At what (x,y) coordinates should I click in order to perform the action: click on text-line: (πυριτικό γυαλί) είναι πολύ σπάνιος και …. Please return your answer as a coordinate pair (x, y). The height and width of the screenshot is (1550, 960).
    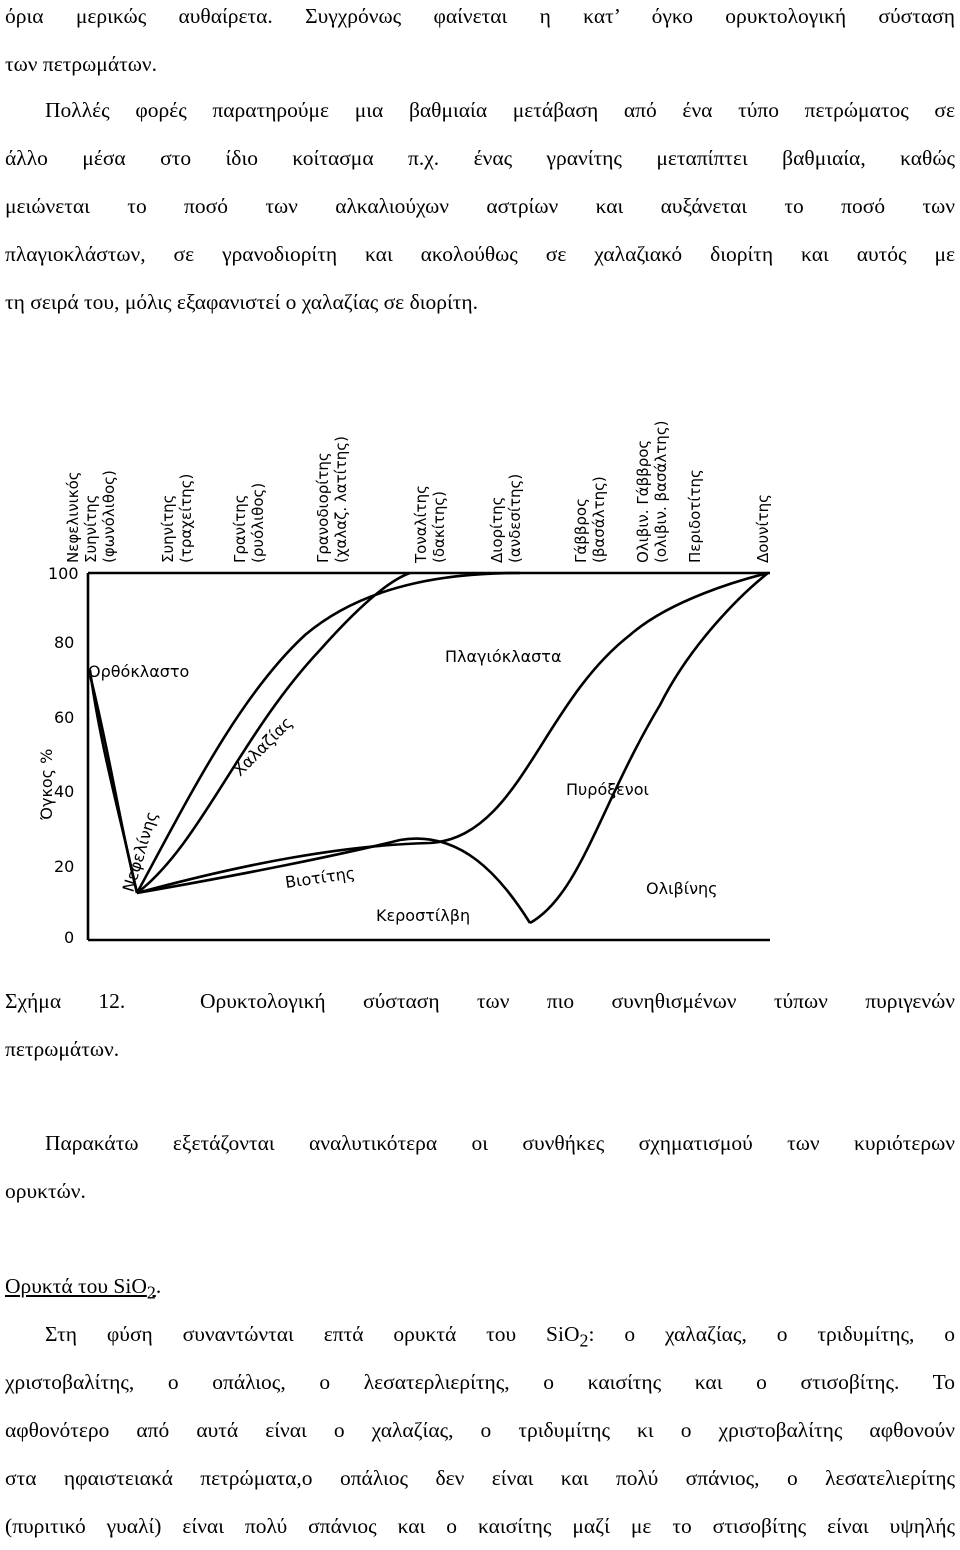
    Looking at the image, I should click on (480, 1526).